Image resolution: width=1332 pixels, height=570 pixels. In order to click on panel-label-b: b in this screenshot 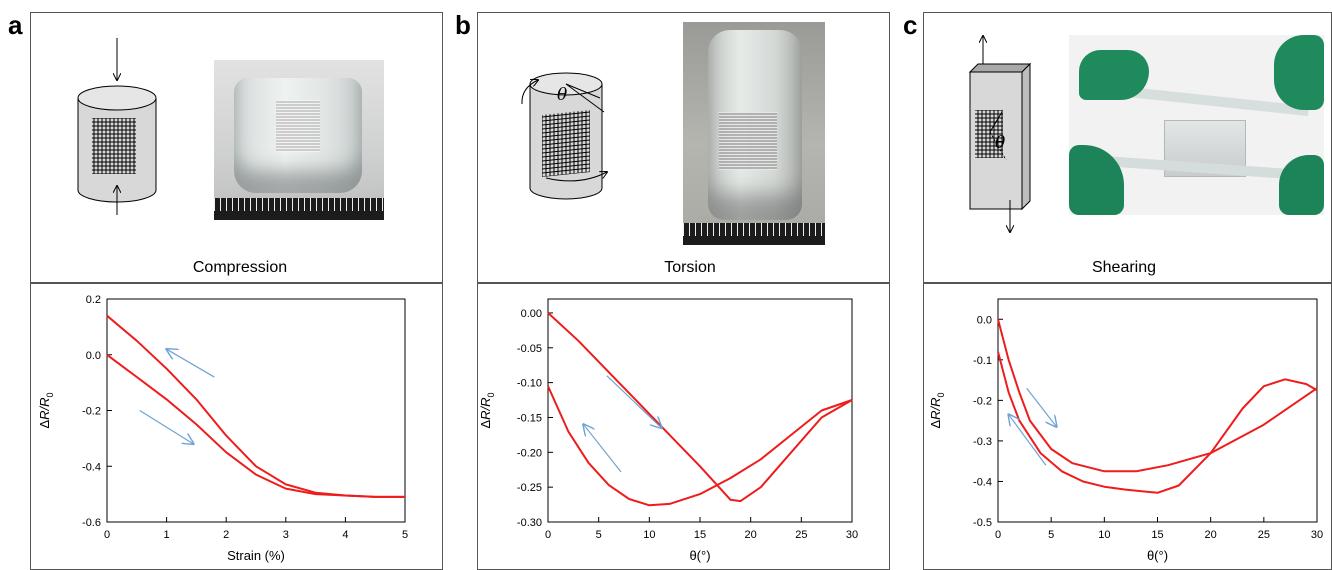, I will do `click(463, 25)`.